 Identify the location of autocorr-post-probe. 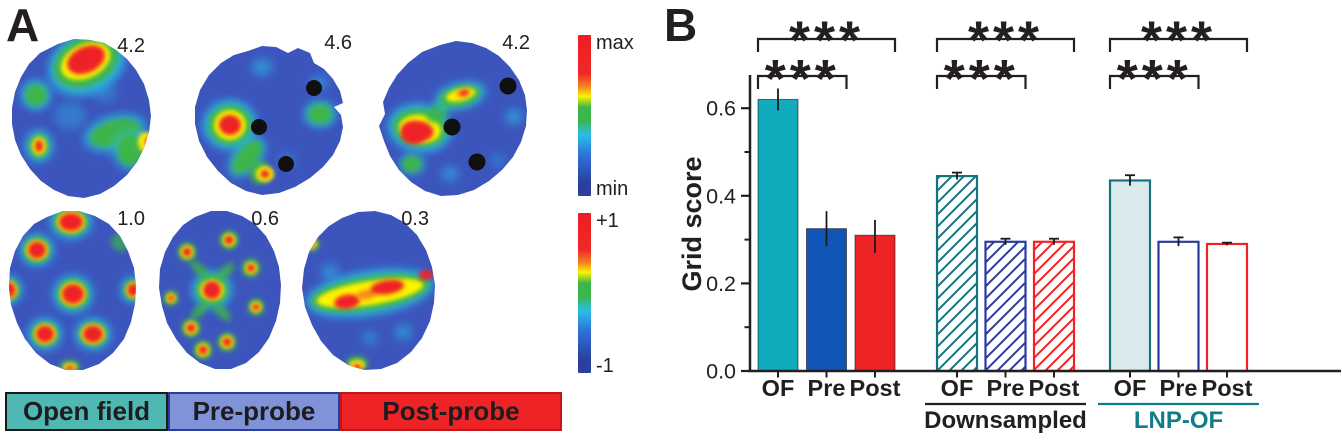
(368, 290).